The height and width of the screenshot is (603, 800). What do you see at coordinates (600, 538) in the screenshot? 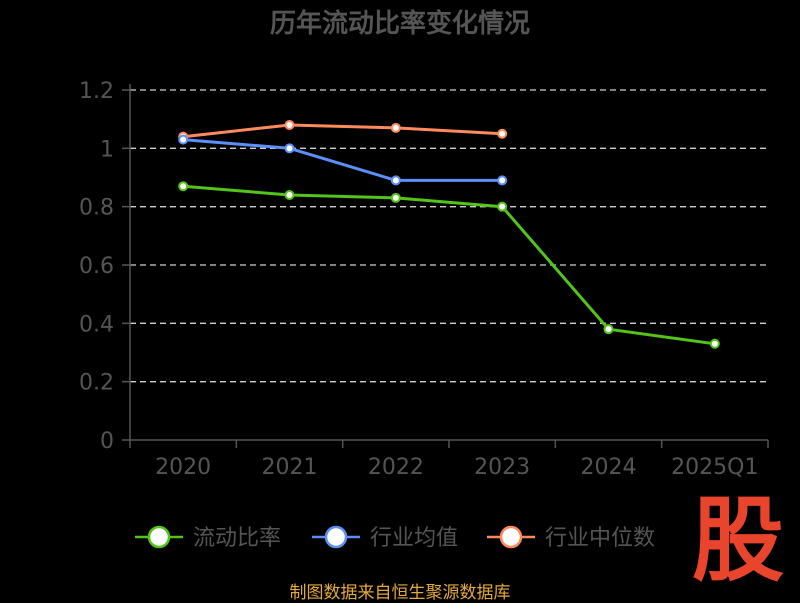
I see `legend-label: 行业中位数` at bounding box center [600, 538].